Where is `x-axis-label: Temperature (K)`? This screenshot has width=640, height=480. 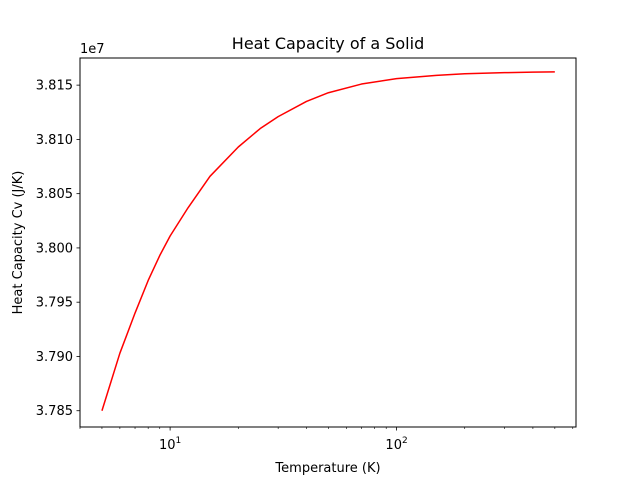 x-axis-label: Temperature (K) is located at coordinates (327, 468).